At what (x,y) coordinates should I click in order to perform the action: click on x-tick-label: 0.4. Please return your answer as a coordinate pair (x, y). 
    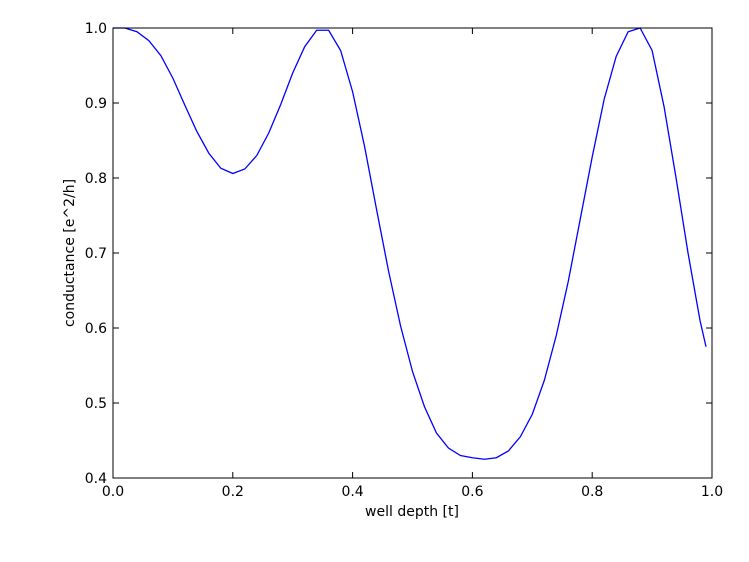
    Looking at the image, I should click on (352, 492).